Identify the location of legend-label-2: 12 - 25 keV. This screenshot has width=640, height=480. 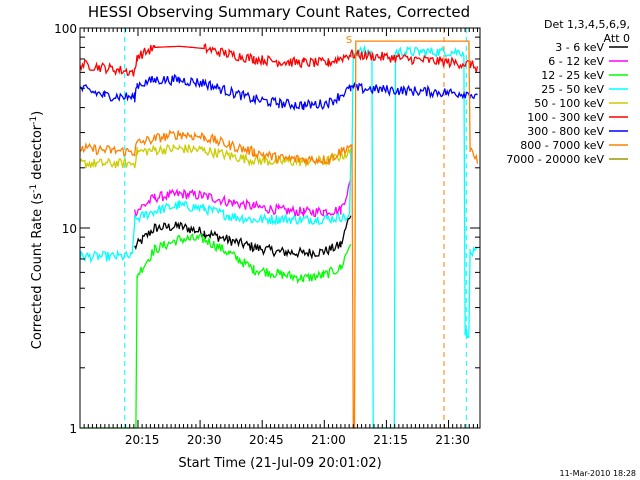
(572, 75).